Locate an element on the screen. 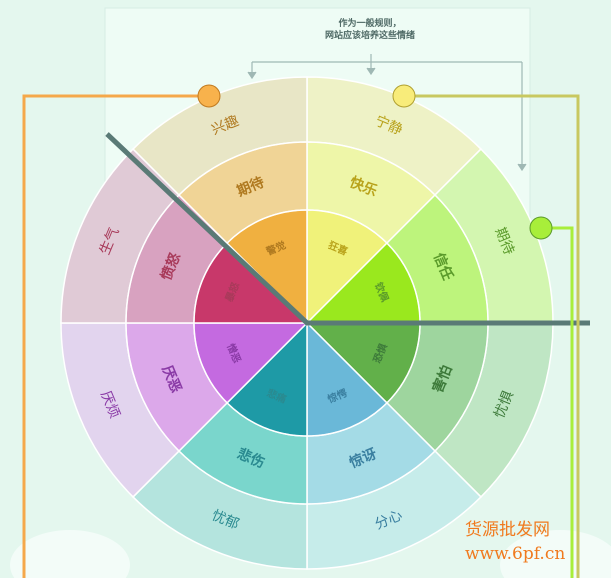 This screenshot has width=611, height=578. marker-green is located at coordinates (541, 228).